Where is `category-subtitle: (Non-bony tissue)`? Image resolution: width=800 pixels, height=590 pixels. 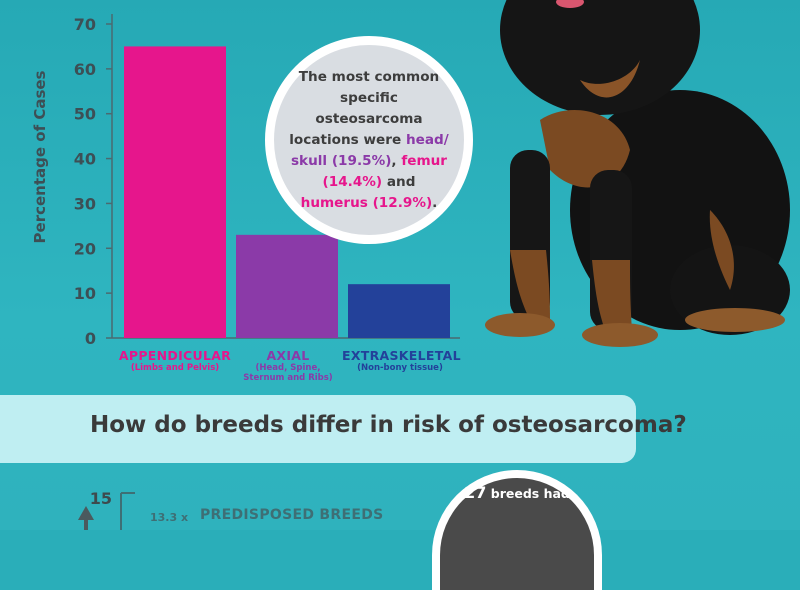
category-subtitle: (Non-bony tissue) is located at coordinates (400, 368).